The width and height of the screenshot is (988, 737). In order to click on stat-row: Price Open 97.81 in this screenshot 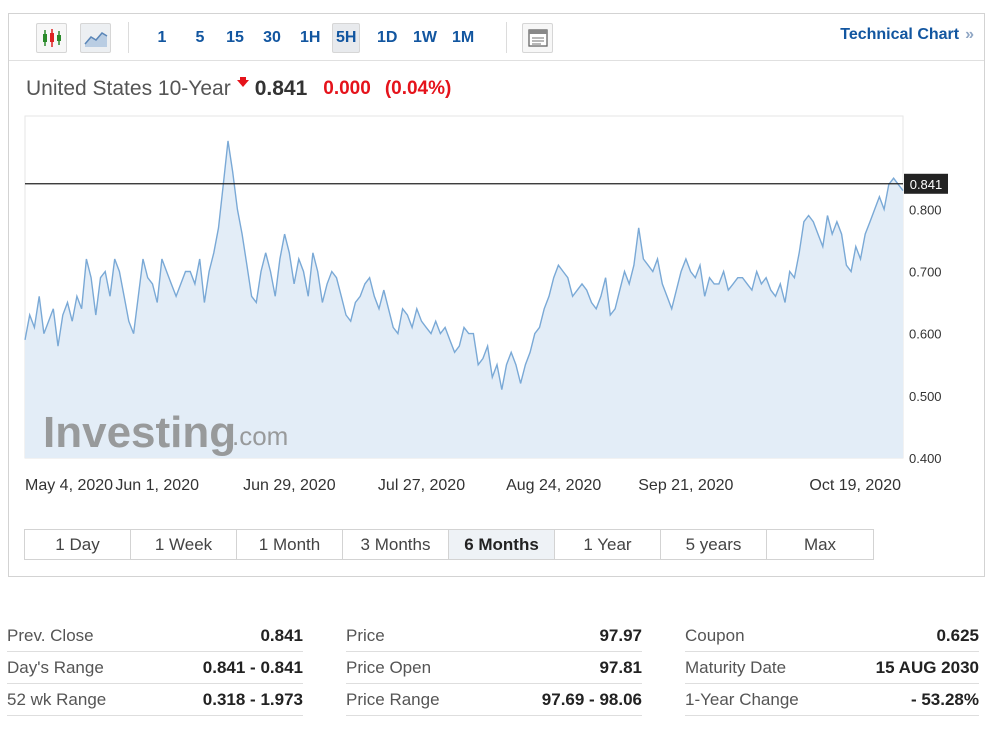, I will do `click(494, 668)`.